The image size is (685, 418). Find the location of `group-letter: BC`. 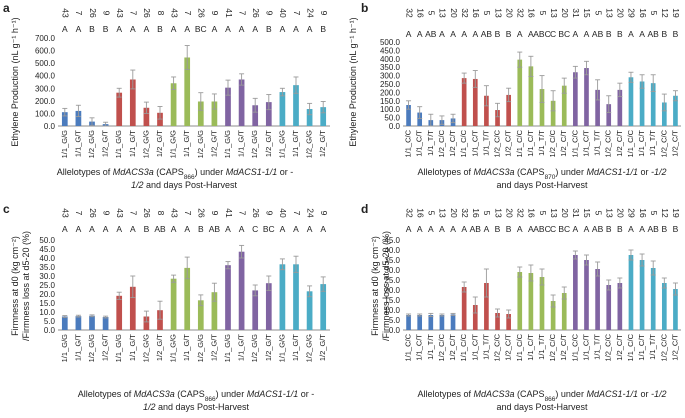

group-letter: BC is located at coordinates (201, 29).